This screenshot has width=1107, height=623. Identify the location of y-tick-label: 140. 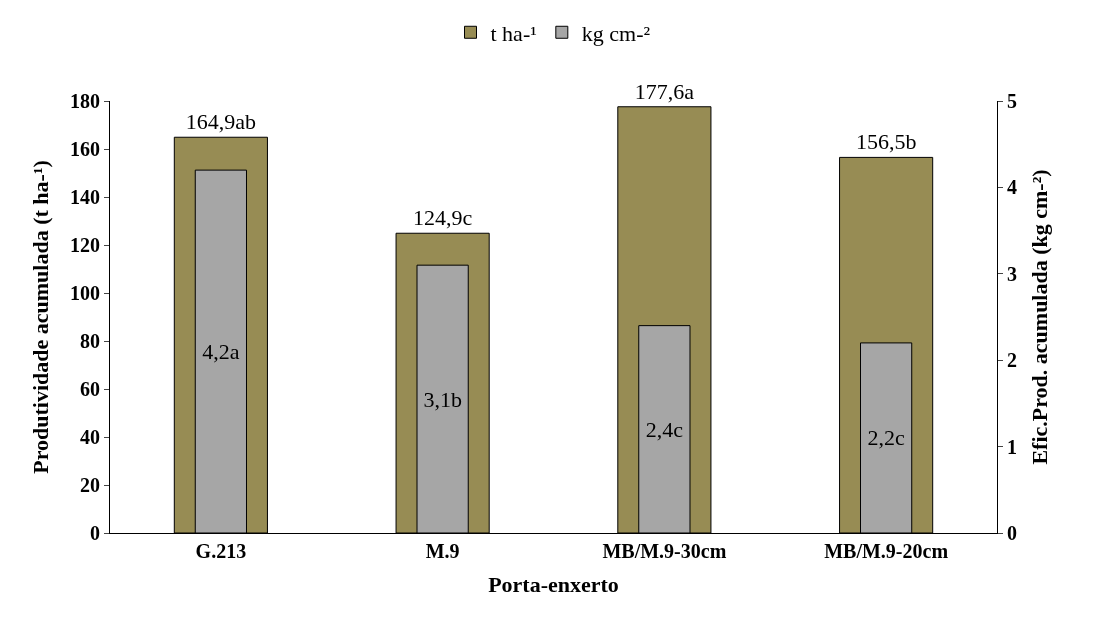
(85, 197).